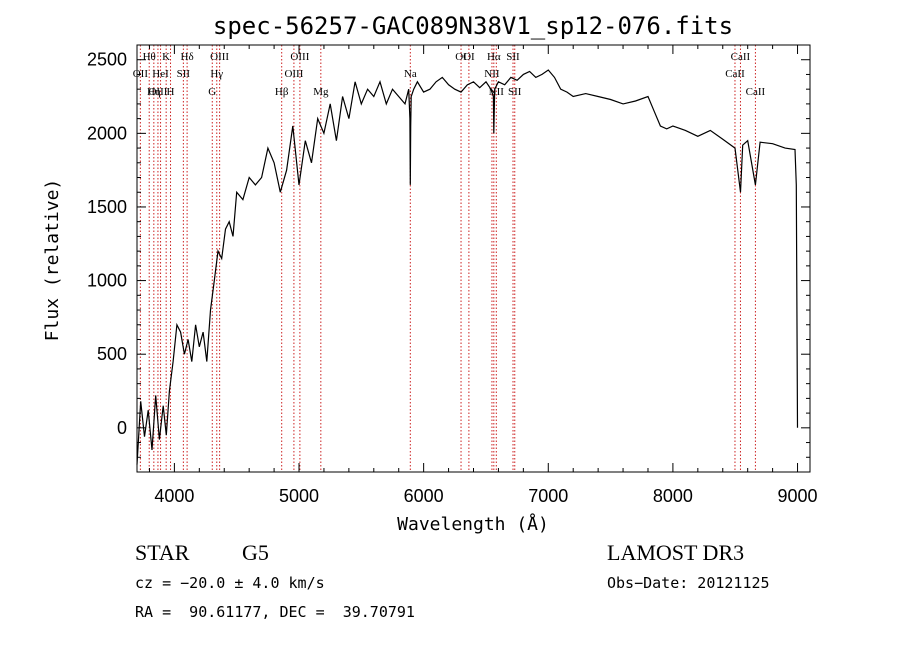  What do you see at coordinates (122, 428) in the screenshot?
I see `y-tick-label: 0` at bounding box center [122, 428].